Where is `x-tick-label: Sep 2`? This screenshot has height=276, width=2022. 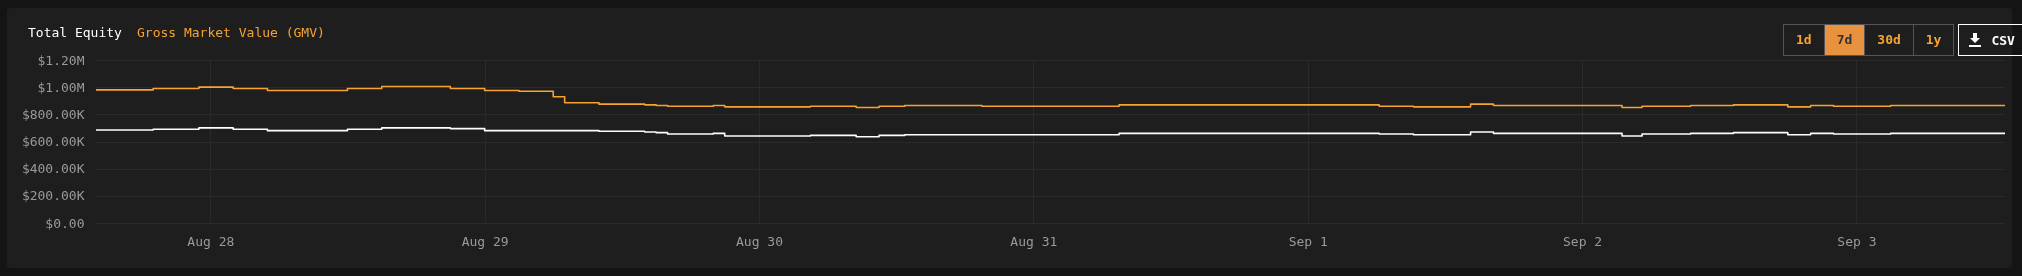 x-tick-label: Sep 2 is located at coordinates (1582, 241).